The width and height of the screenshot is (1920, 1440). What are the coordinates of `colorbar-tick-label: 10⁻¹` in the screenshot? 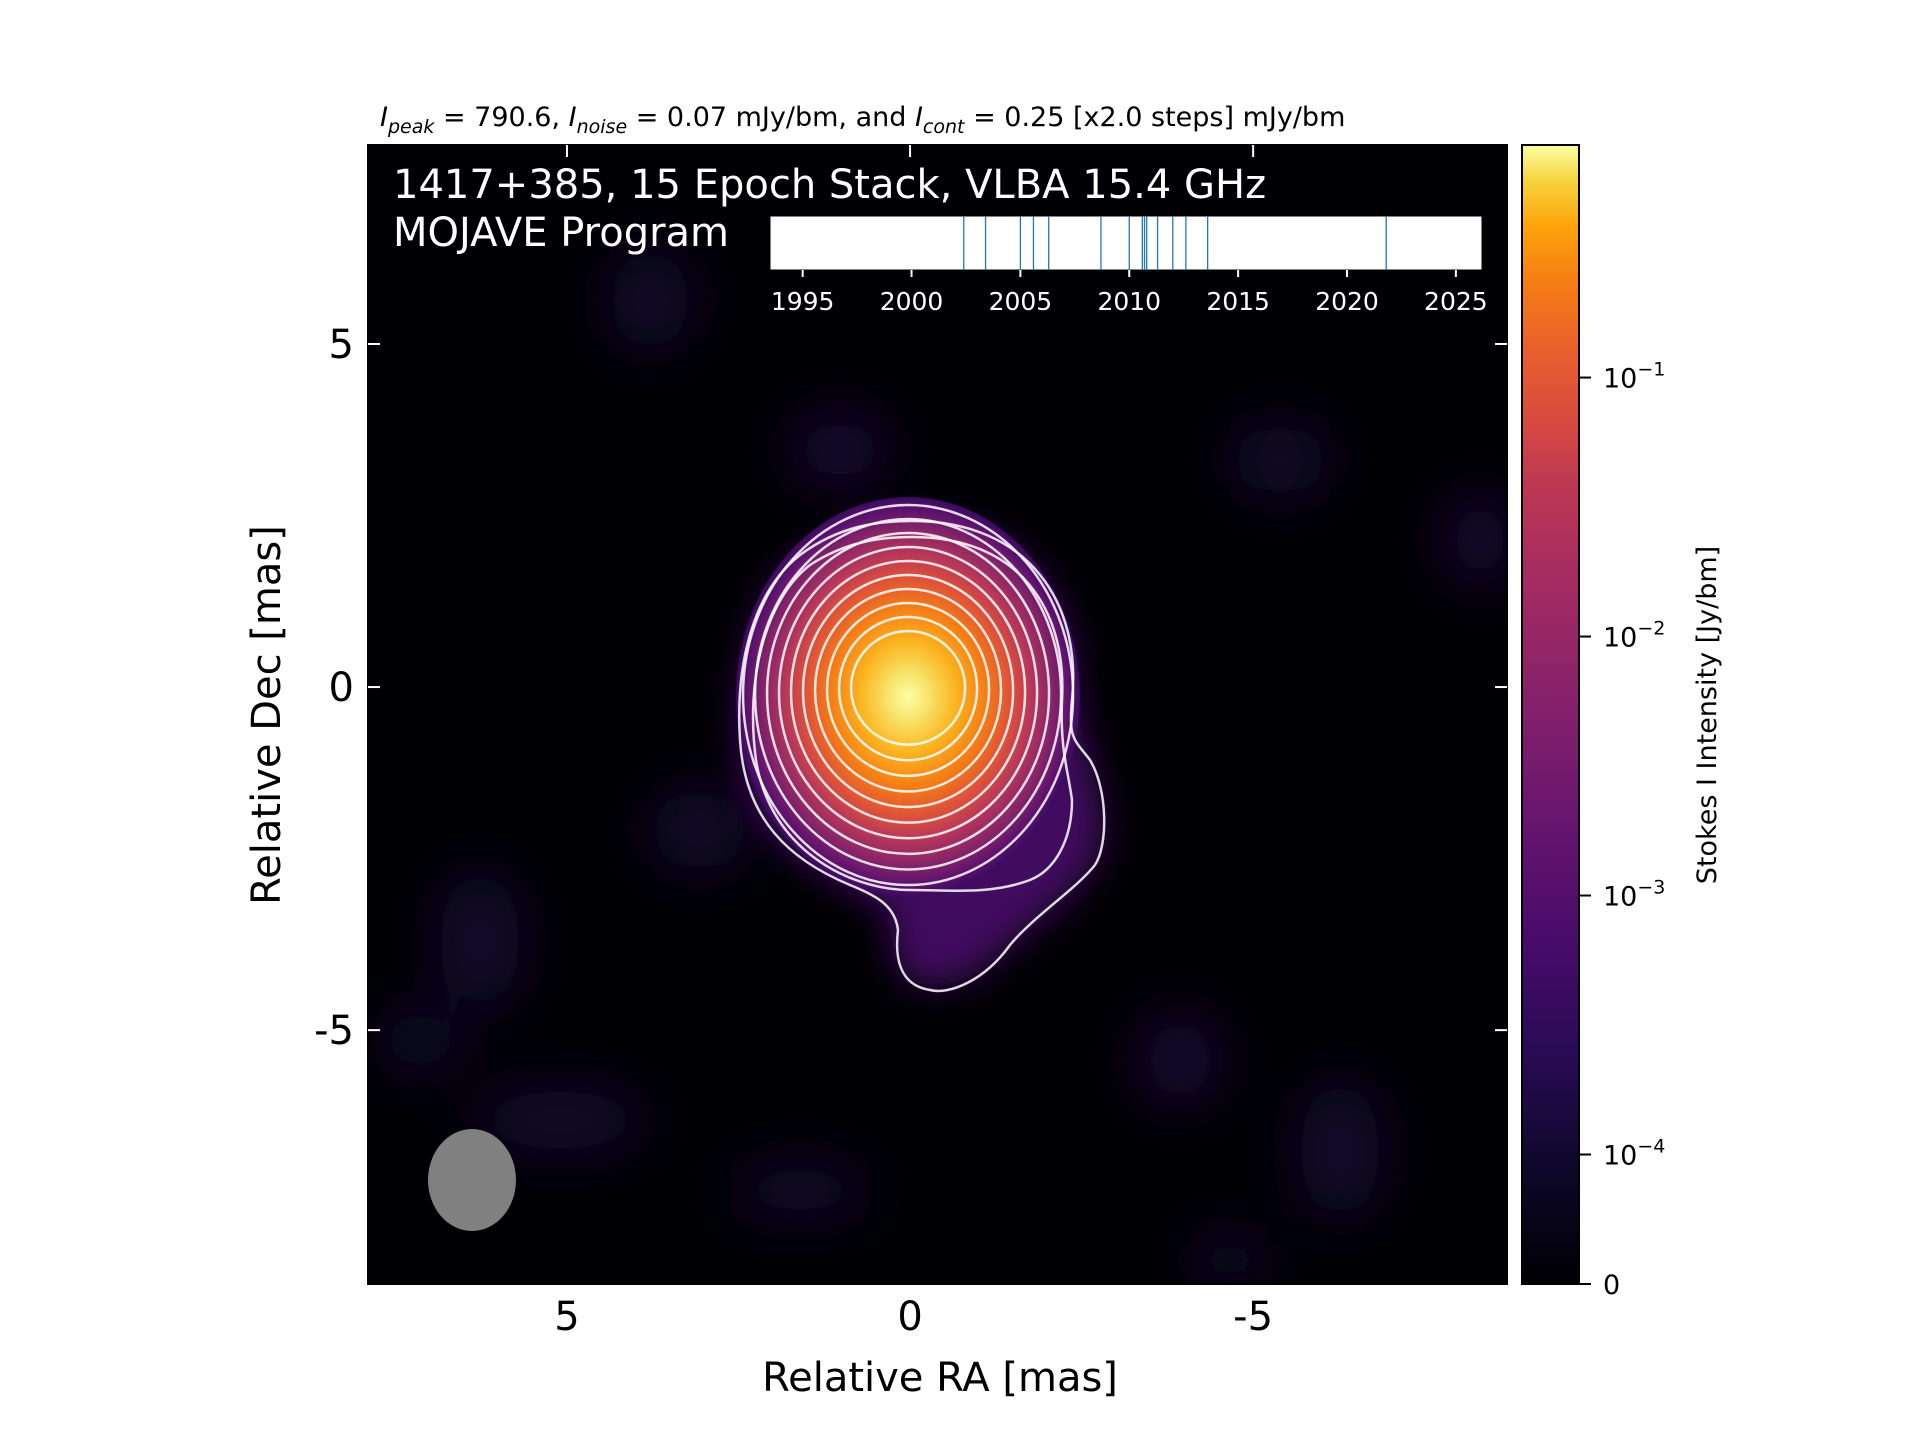 It's located at (1634, 377).